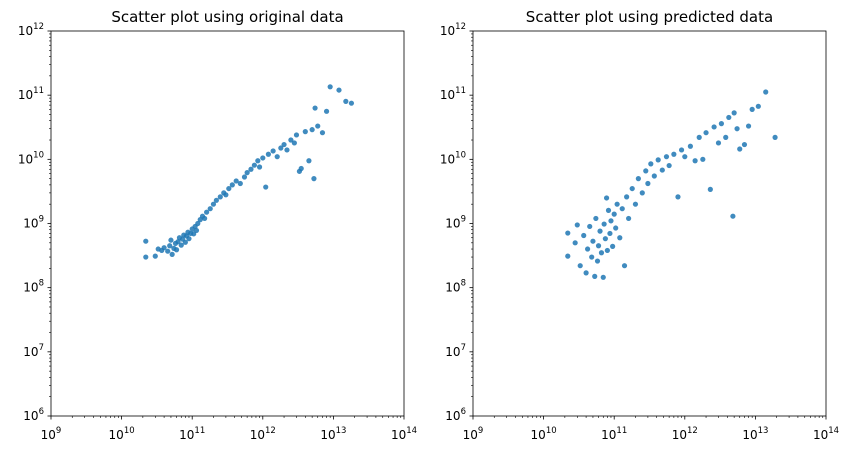 The image size is (852, 453). Describe the element at coordinates (455, 287) in the screenshot. I see `y-tick-label: 10⁸` at that location.